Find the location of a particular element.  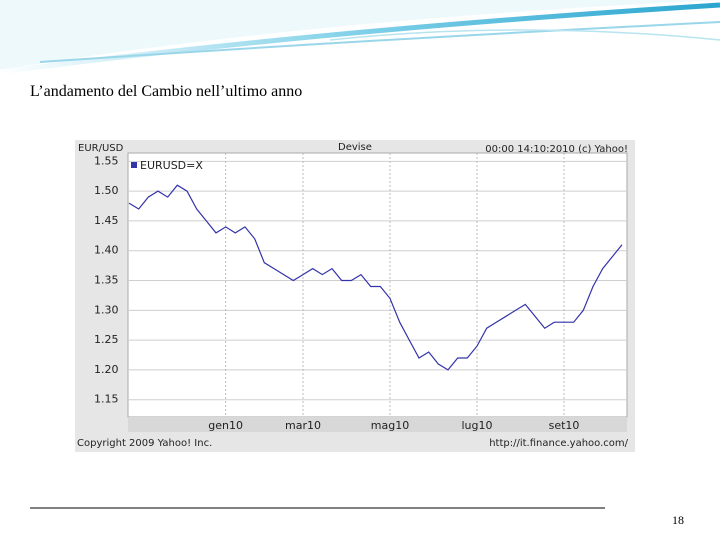

x-tick-label: mag10 is located at coordinates (390, 425).